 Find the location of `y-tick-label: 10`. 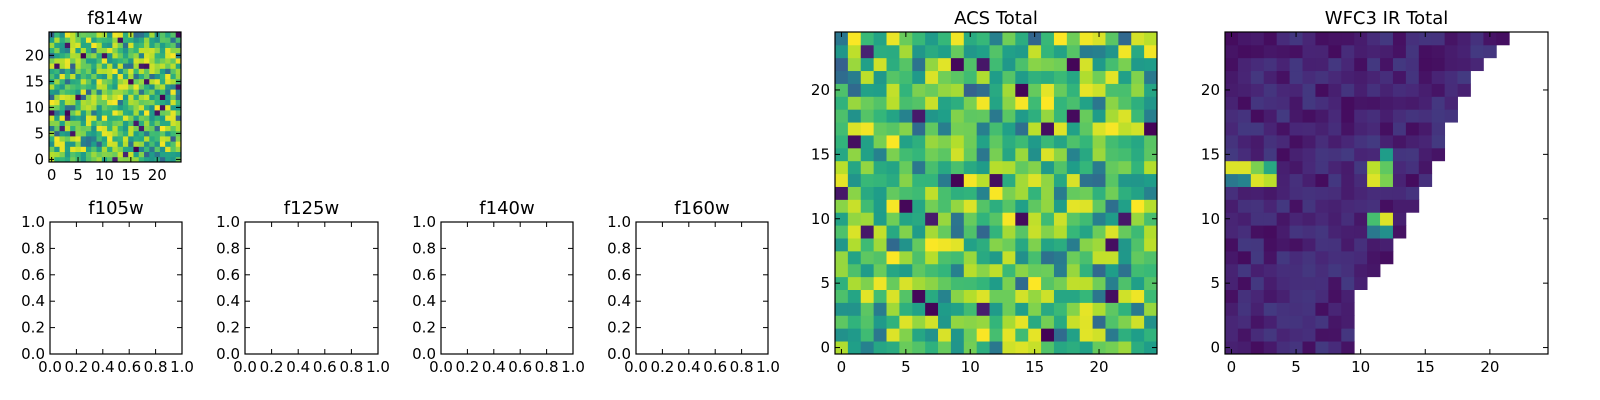

y-tick-label: 10 is located at coordinates (34, 107).